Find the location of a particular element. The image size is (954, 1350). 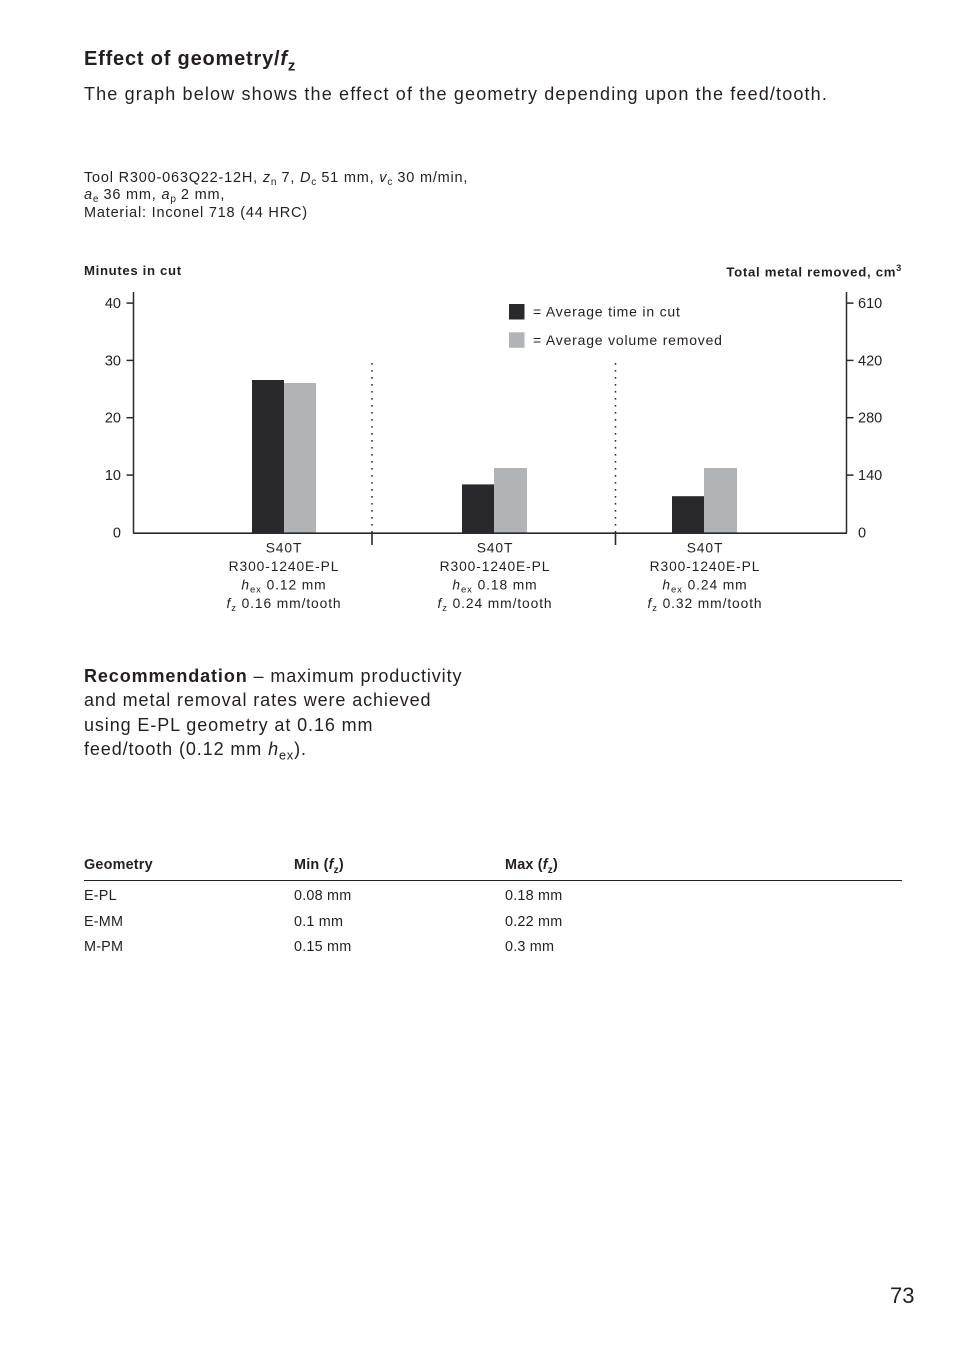

svg-text: 420 is located at coordinates (870, 361).